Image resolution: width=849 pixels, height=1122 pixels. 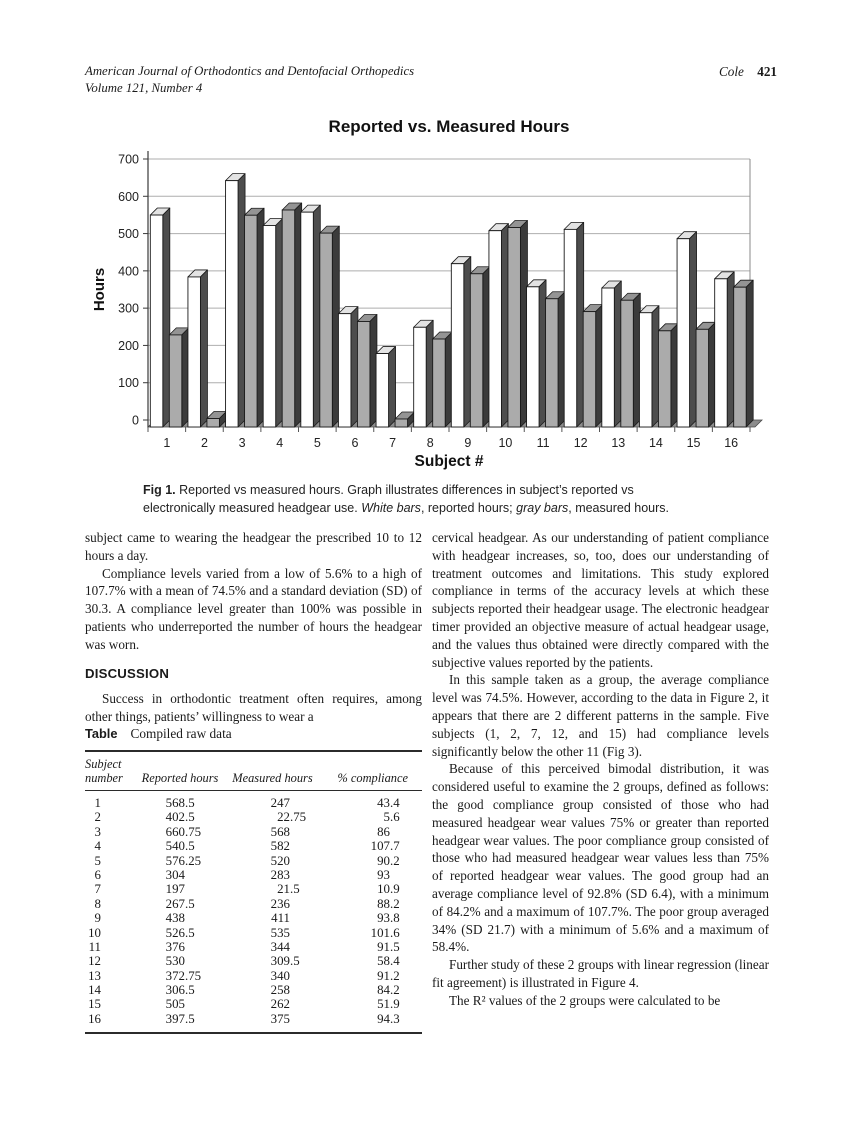 What do you see at coordinates (175, 975) in the screenshot?
I see `value-int: 372` at bounding box center [175, 975].